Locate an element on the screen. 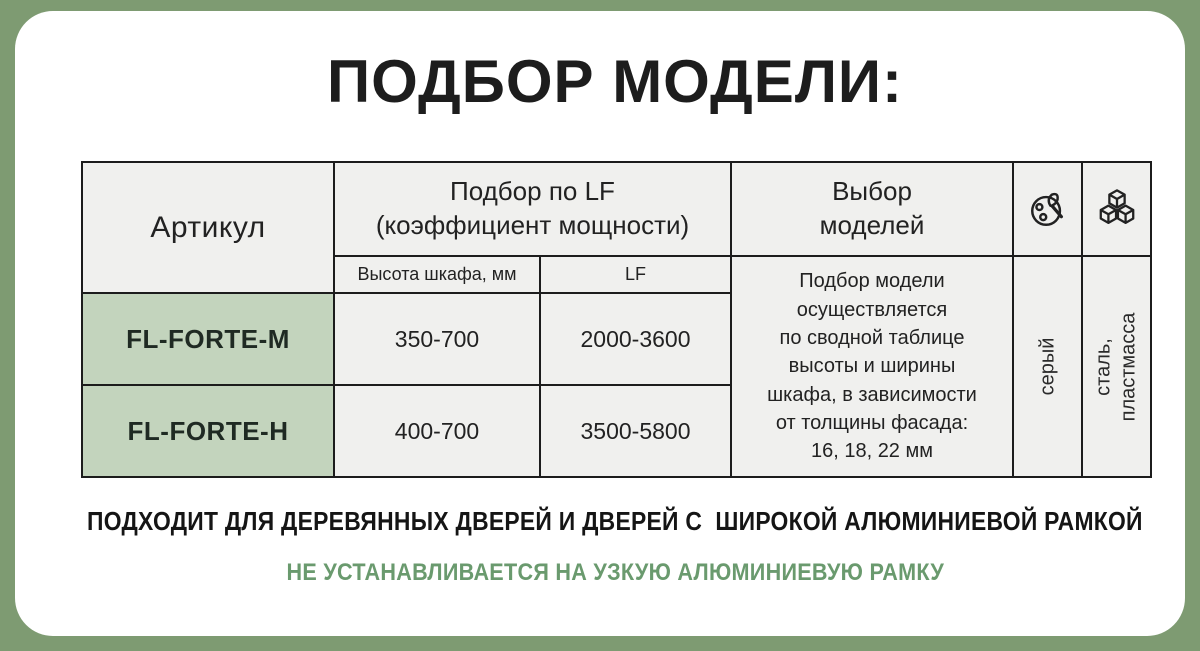 Image resolution: width=1200 pixels, height=651 pixels. material-value-label: сталь, пластмасса is located at coordinates (1116, 366).